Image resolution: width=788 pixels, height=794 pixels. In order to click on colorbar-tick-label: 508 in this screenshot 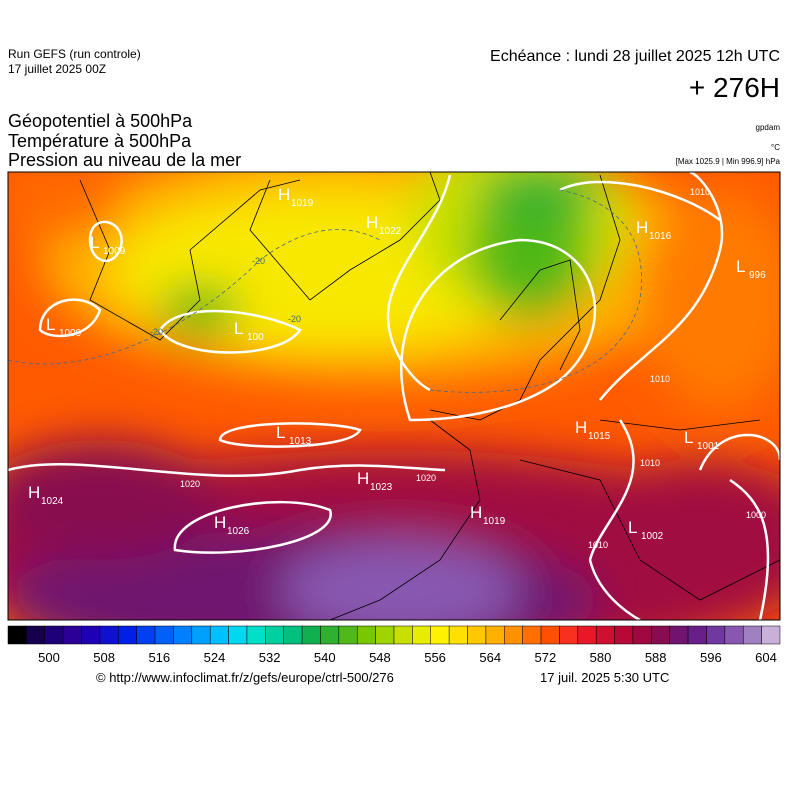, I will do `click(104, 657)`.